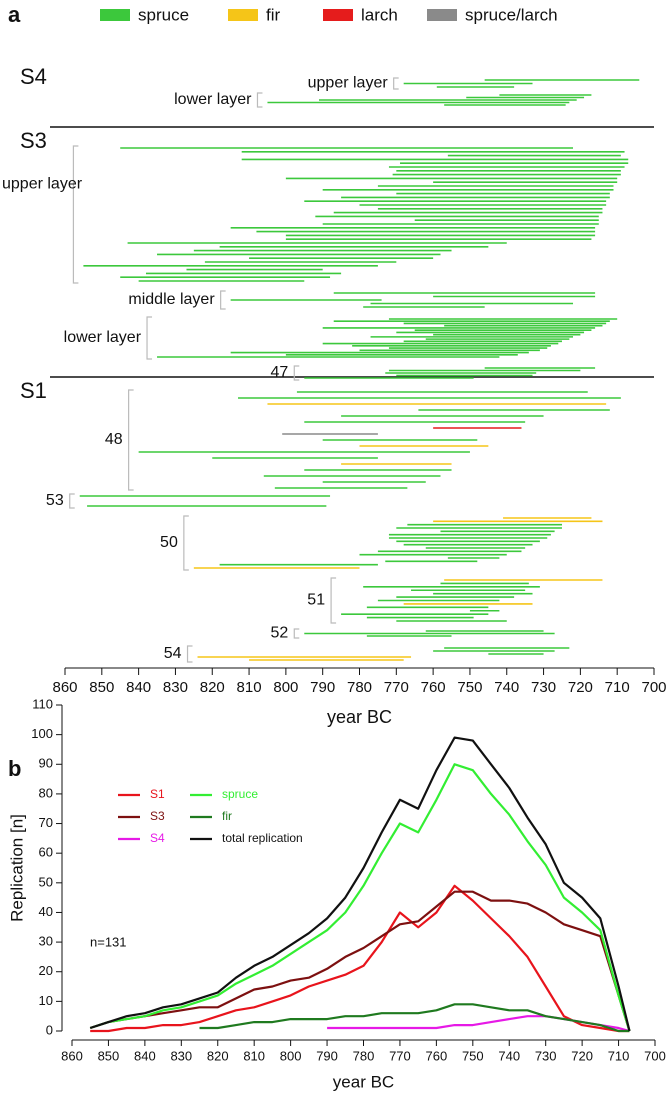  I want to click on y-tick-label: 110, so click(42, 703).